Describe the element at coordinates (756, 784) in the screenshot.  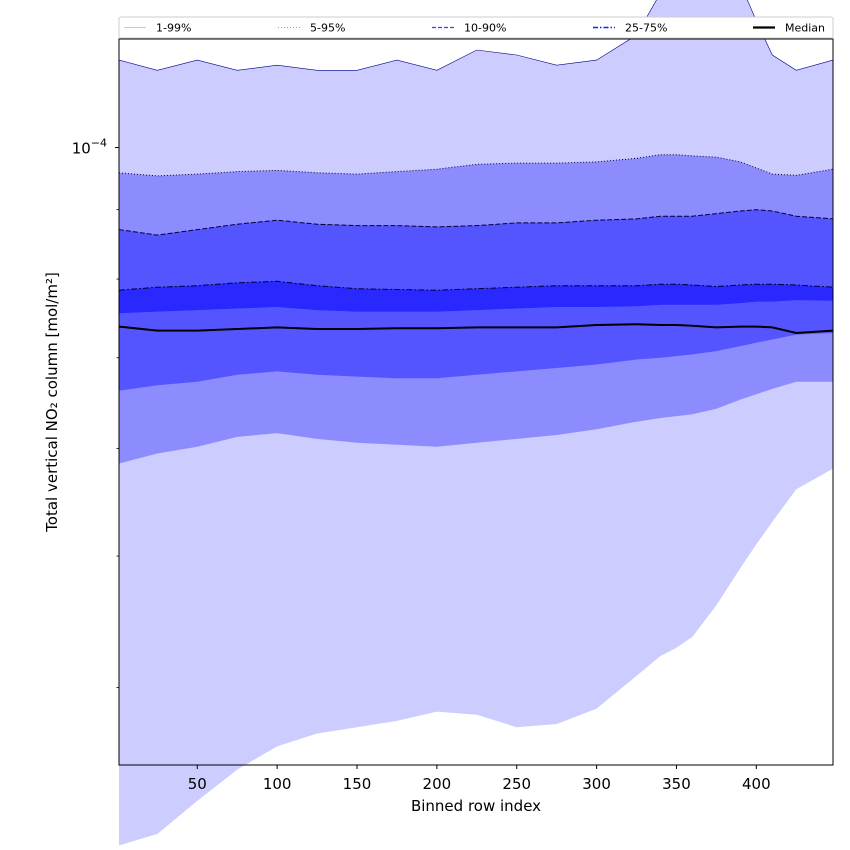
I see `x-tick-label: 400` at that location.